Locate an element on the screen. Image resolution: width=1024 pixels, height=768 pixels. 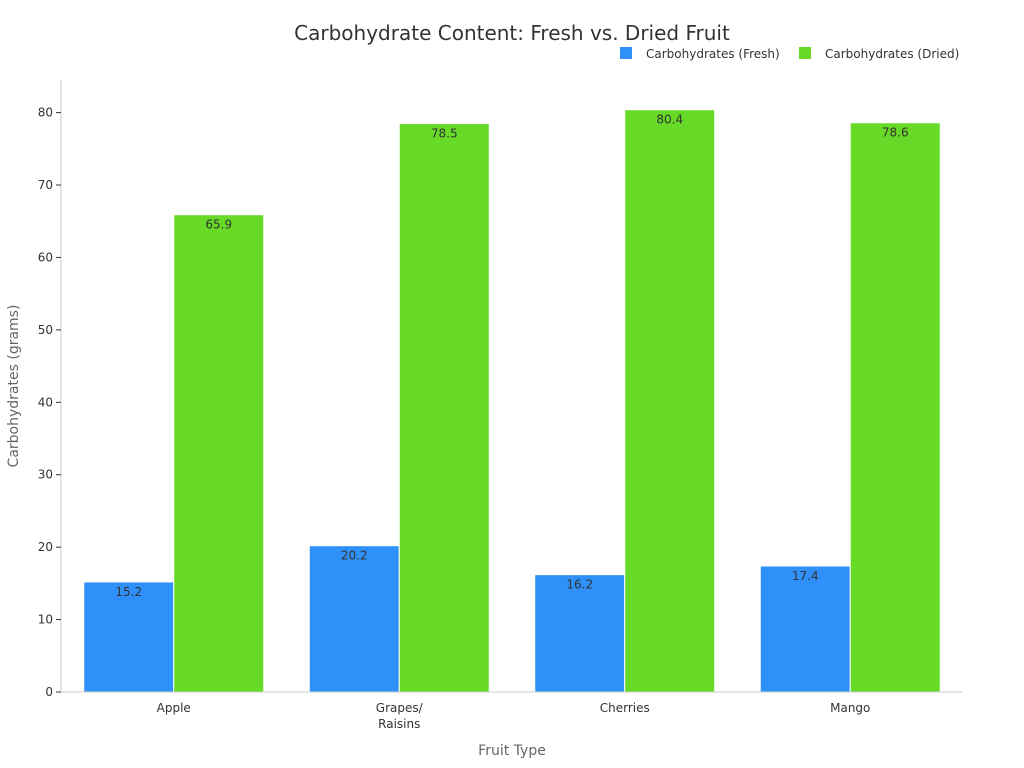
data-label-dried-0: 65.9 is located at coordinates (218, 225).